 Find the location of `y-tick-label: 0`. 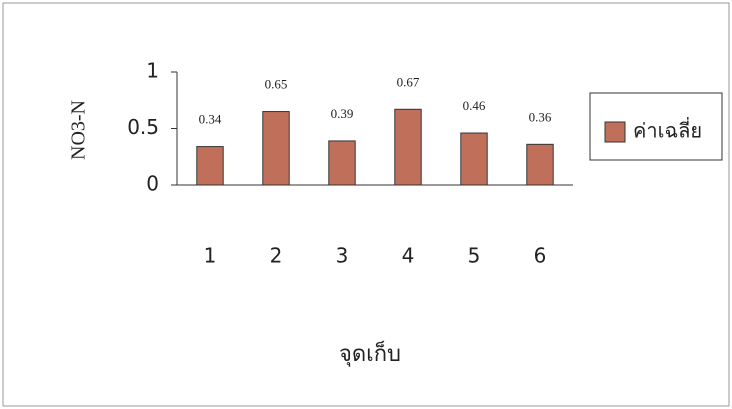

y-tick-label: 0 is located at coordinates (152, 184).